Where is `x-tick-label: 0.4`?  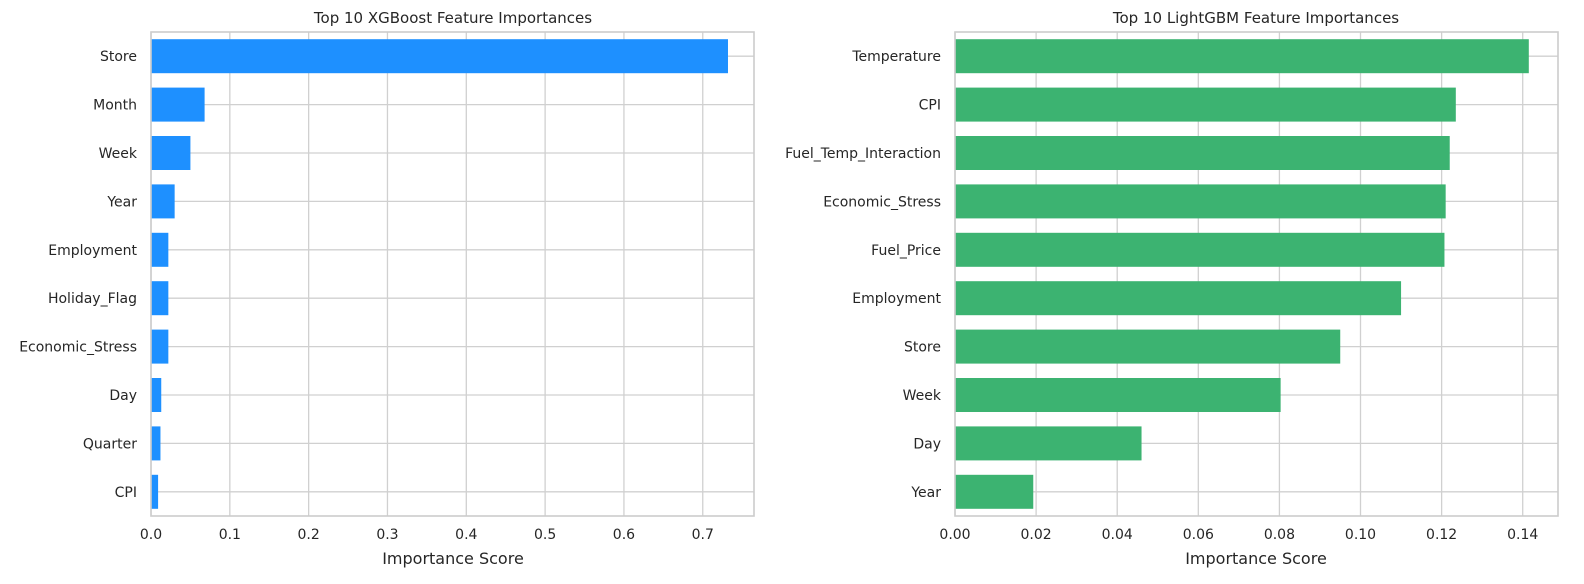
x-tick-label: 0.4 is located at coordinates (466, 535).